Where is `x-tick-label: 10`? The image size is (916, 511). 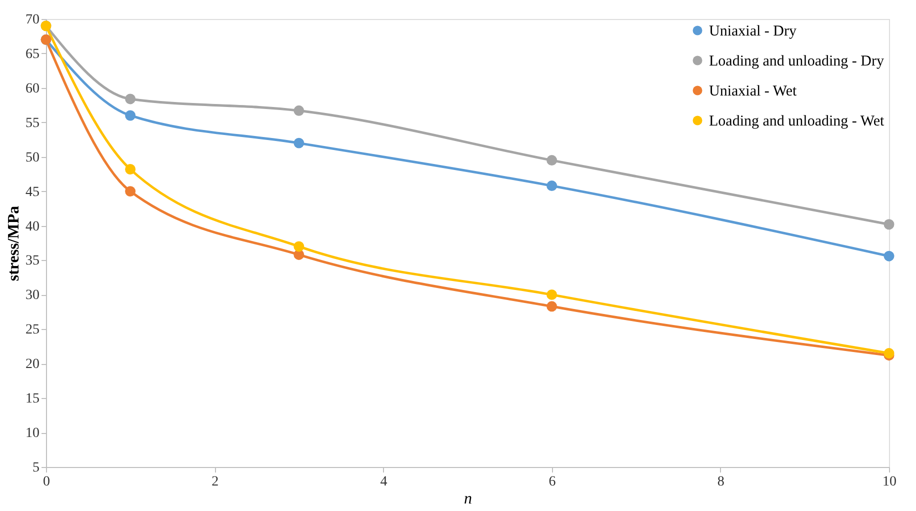 x-tick-label: 10 is located at coordinates (889, 482).